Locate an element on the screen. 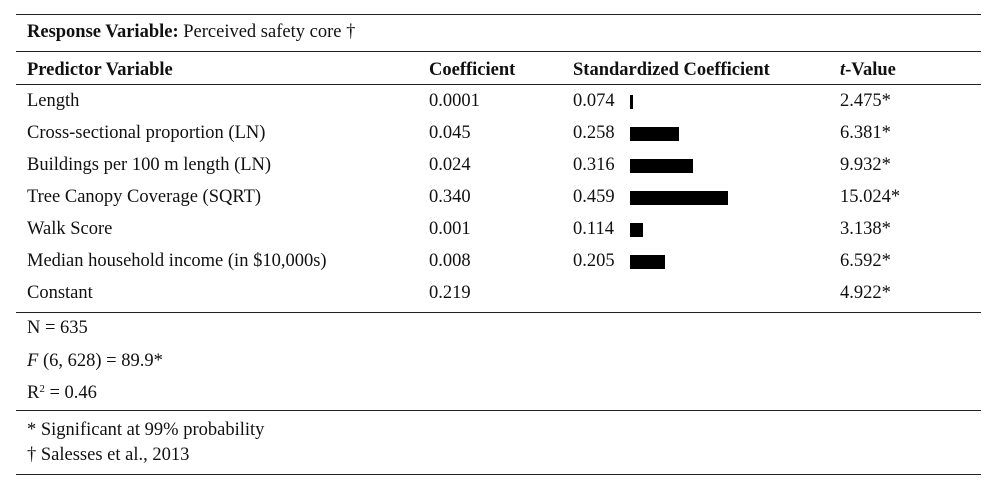 This screenshot has height=488, width=1001. standardized-cell: 0.459 is located at coordinates (594, 197).